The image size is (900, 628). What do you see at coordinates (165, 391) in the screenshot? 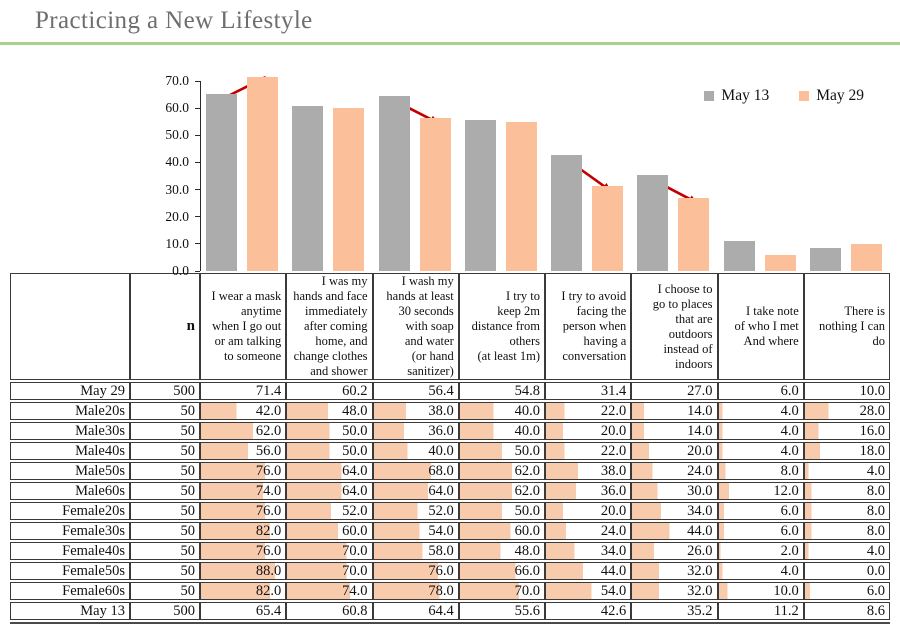
I see `n-cell: 500` at bounding box center [165, 391].